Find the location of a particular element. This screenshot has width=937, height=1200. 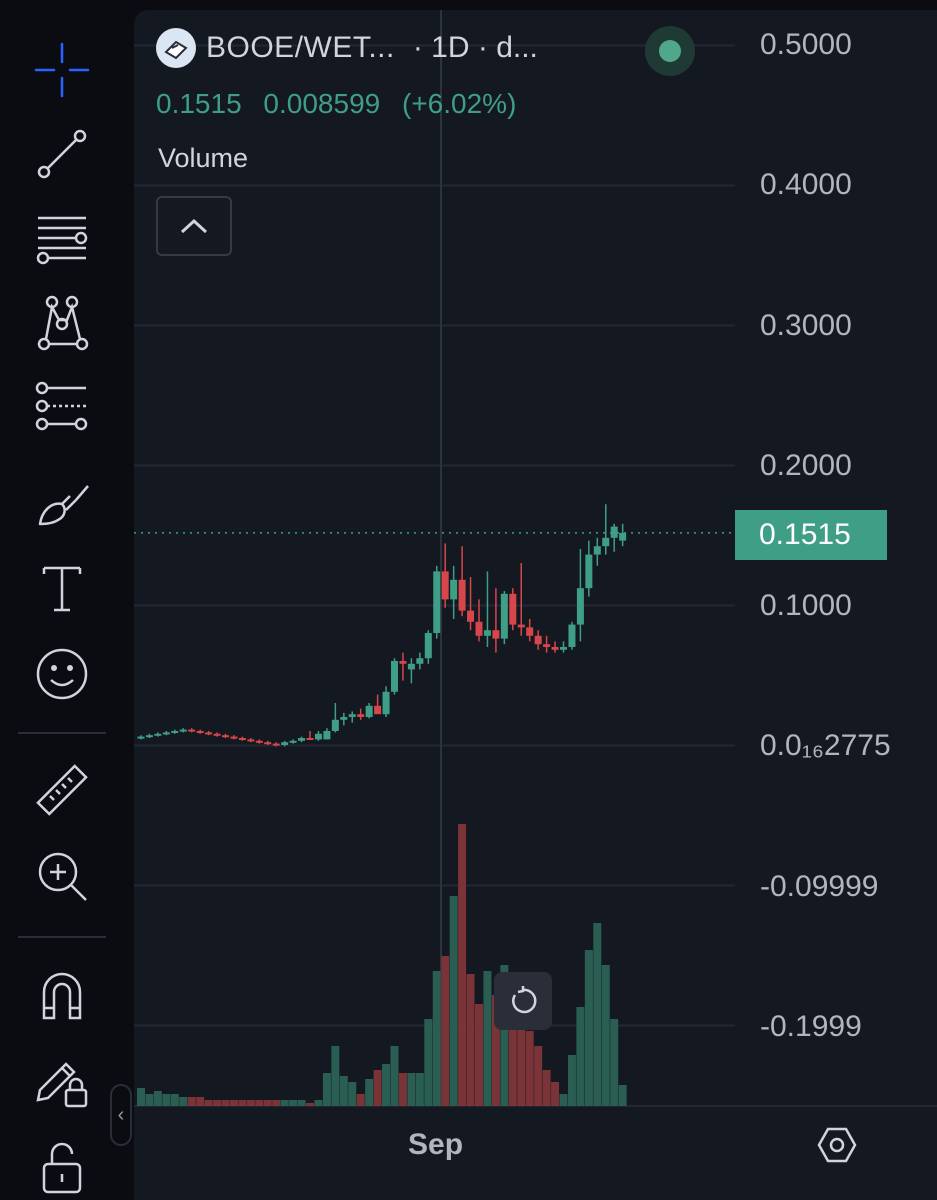

chart-settings-button is located at coordinates (837, 1145).